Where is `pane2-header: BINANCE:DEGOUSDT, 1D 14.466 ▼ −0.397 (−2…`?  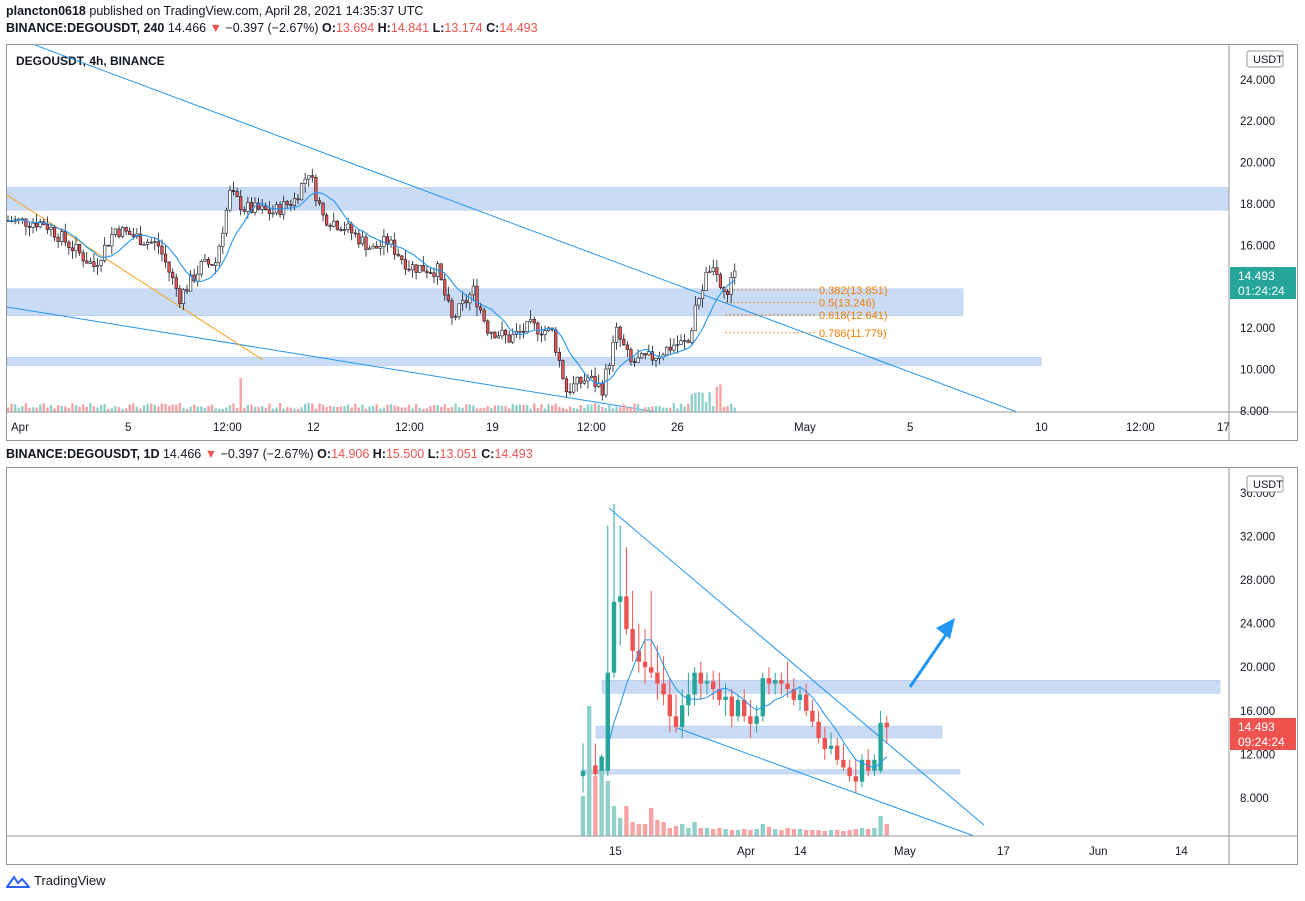 pane2-header: BINANCE:DEGOUSDT, 1D 14.466 ▼ −0.397 (−2… is located at coordinates (269, 454).